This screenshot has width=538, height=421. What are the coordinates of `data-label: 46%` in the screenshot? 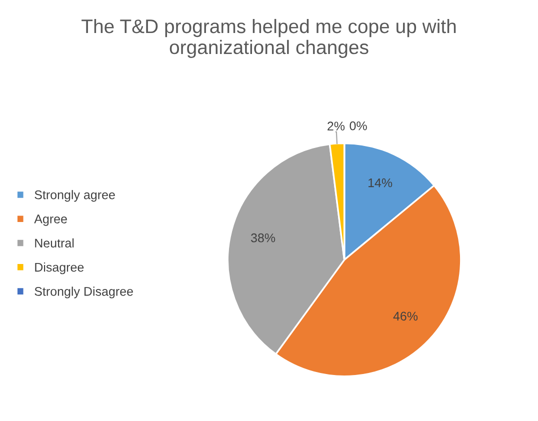 It's located at (405, 316).